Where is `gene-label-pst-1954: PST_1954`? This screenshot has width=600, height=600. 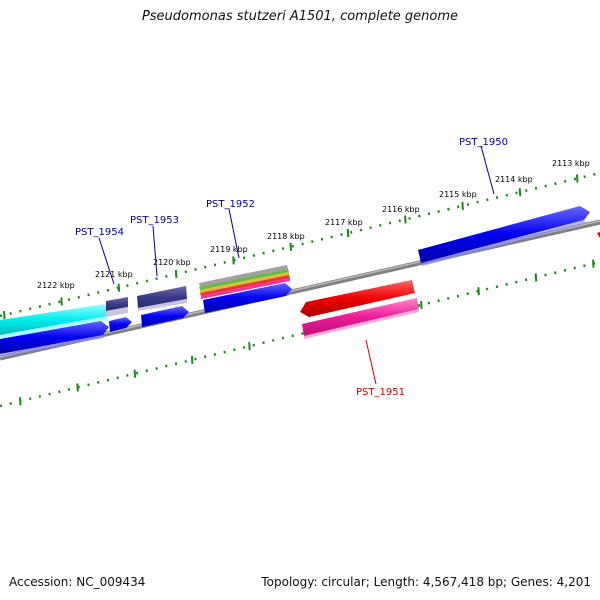 gene-label-pst-1954: PST_1954 is located at coordinates (99, 232).